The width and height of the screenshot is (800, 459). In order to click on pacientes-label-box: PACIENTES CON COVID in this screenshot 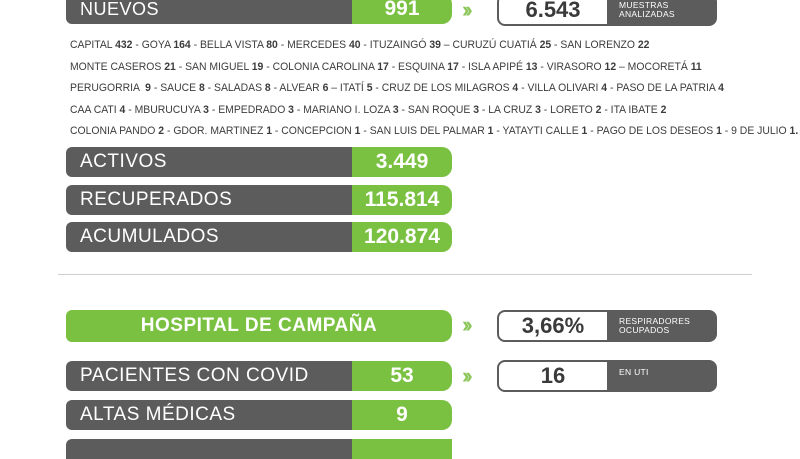, I will do `click(211, 376)`.